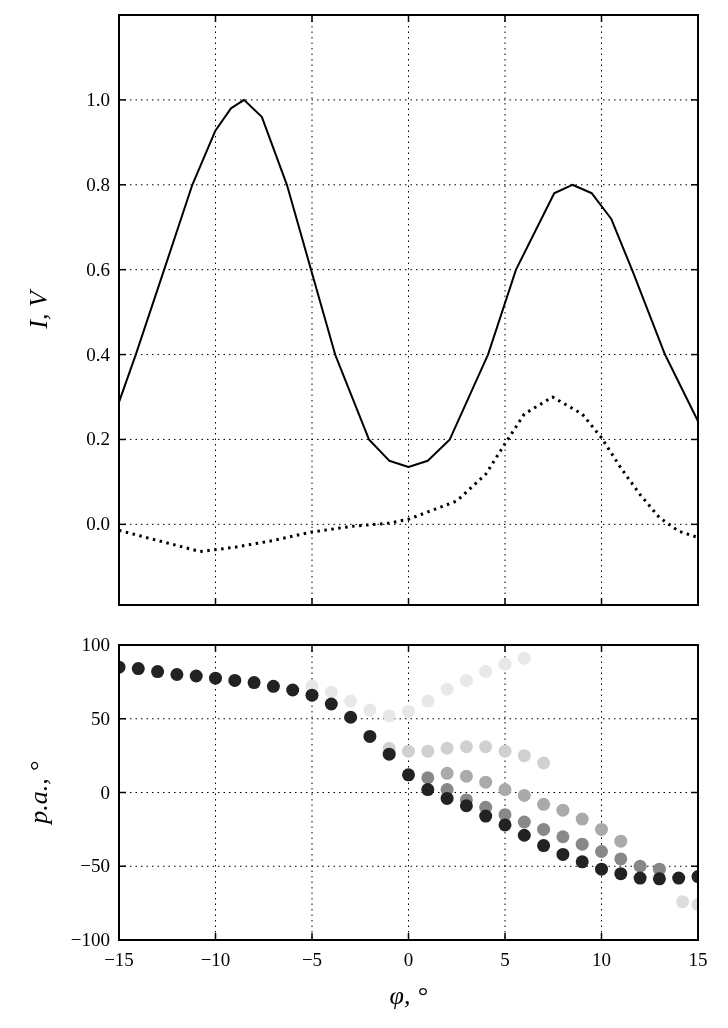  What do you see at coordinates (38, 793) in the screenshot?
I see `y-axis-title: p.a., °` at bounding box center [38, 793].